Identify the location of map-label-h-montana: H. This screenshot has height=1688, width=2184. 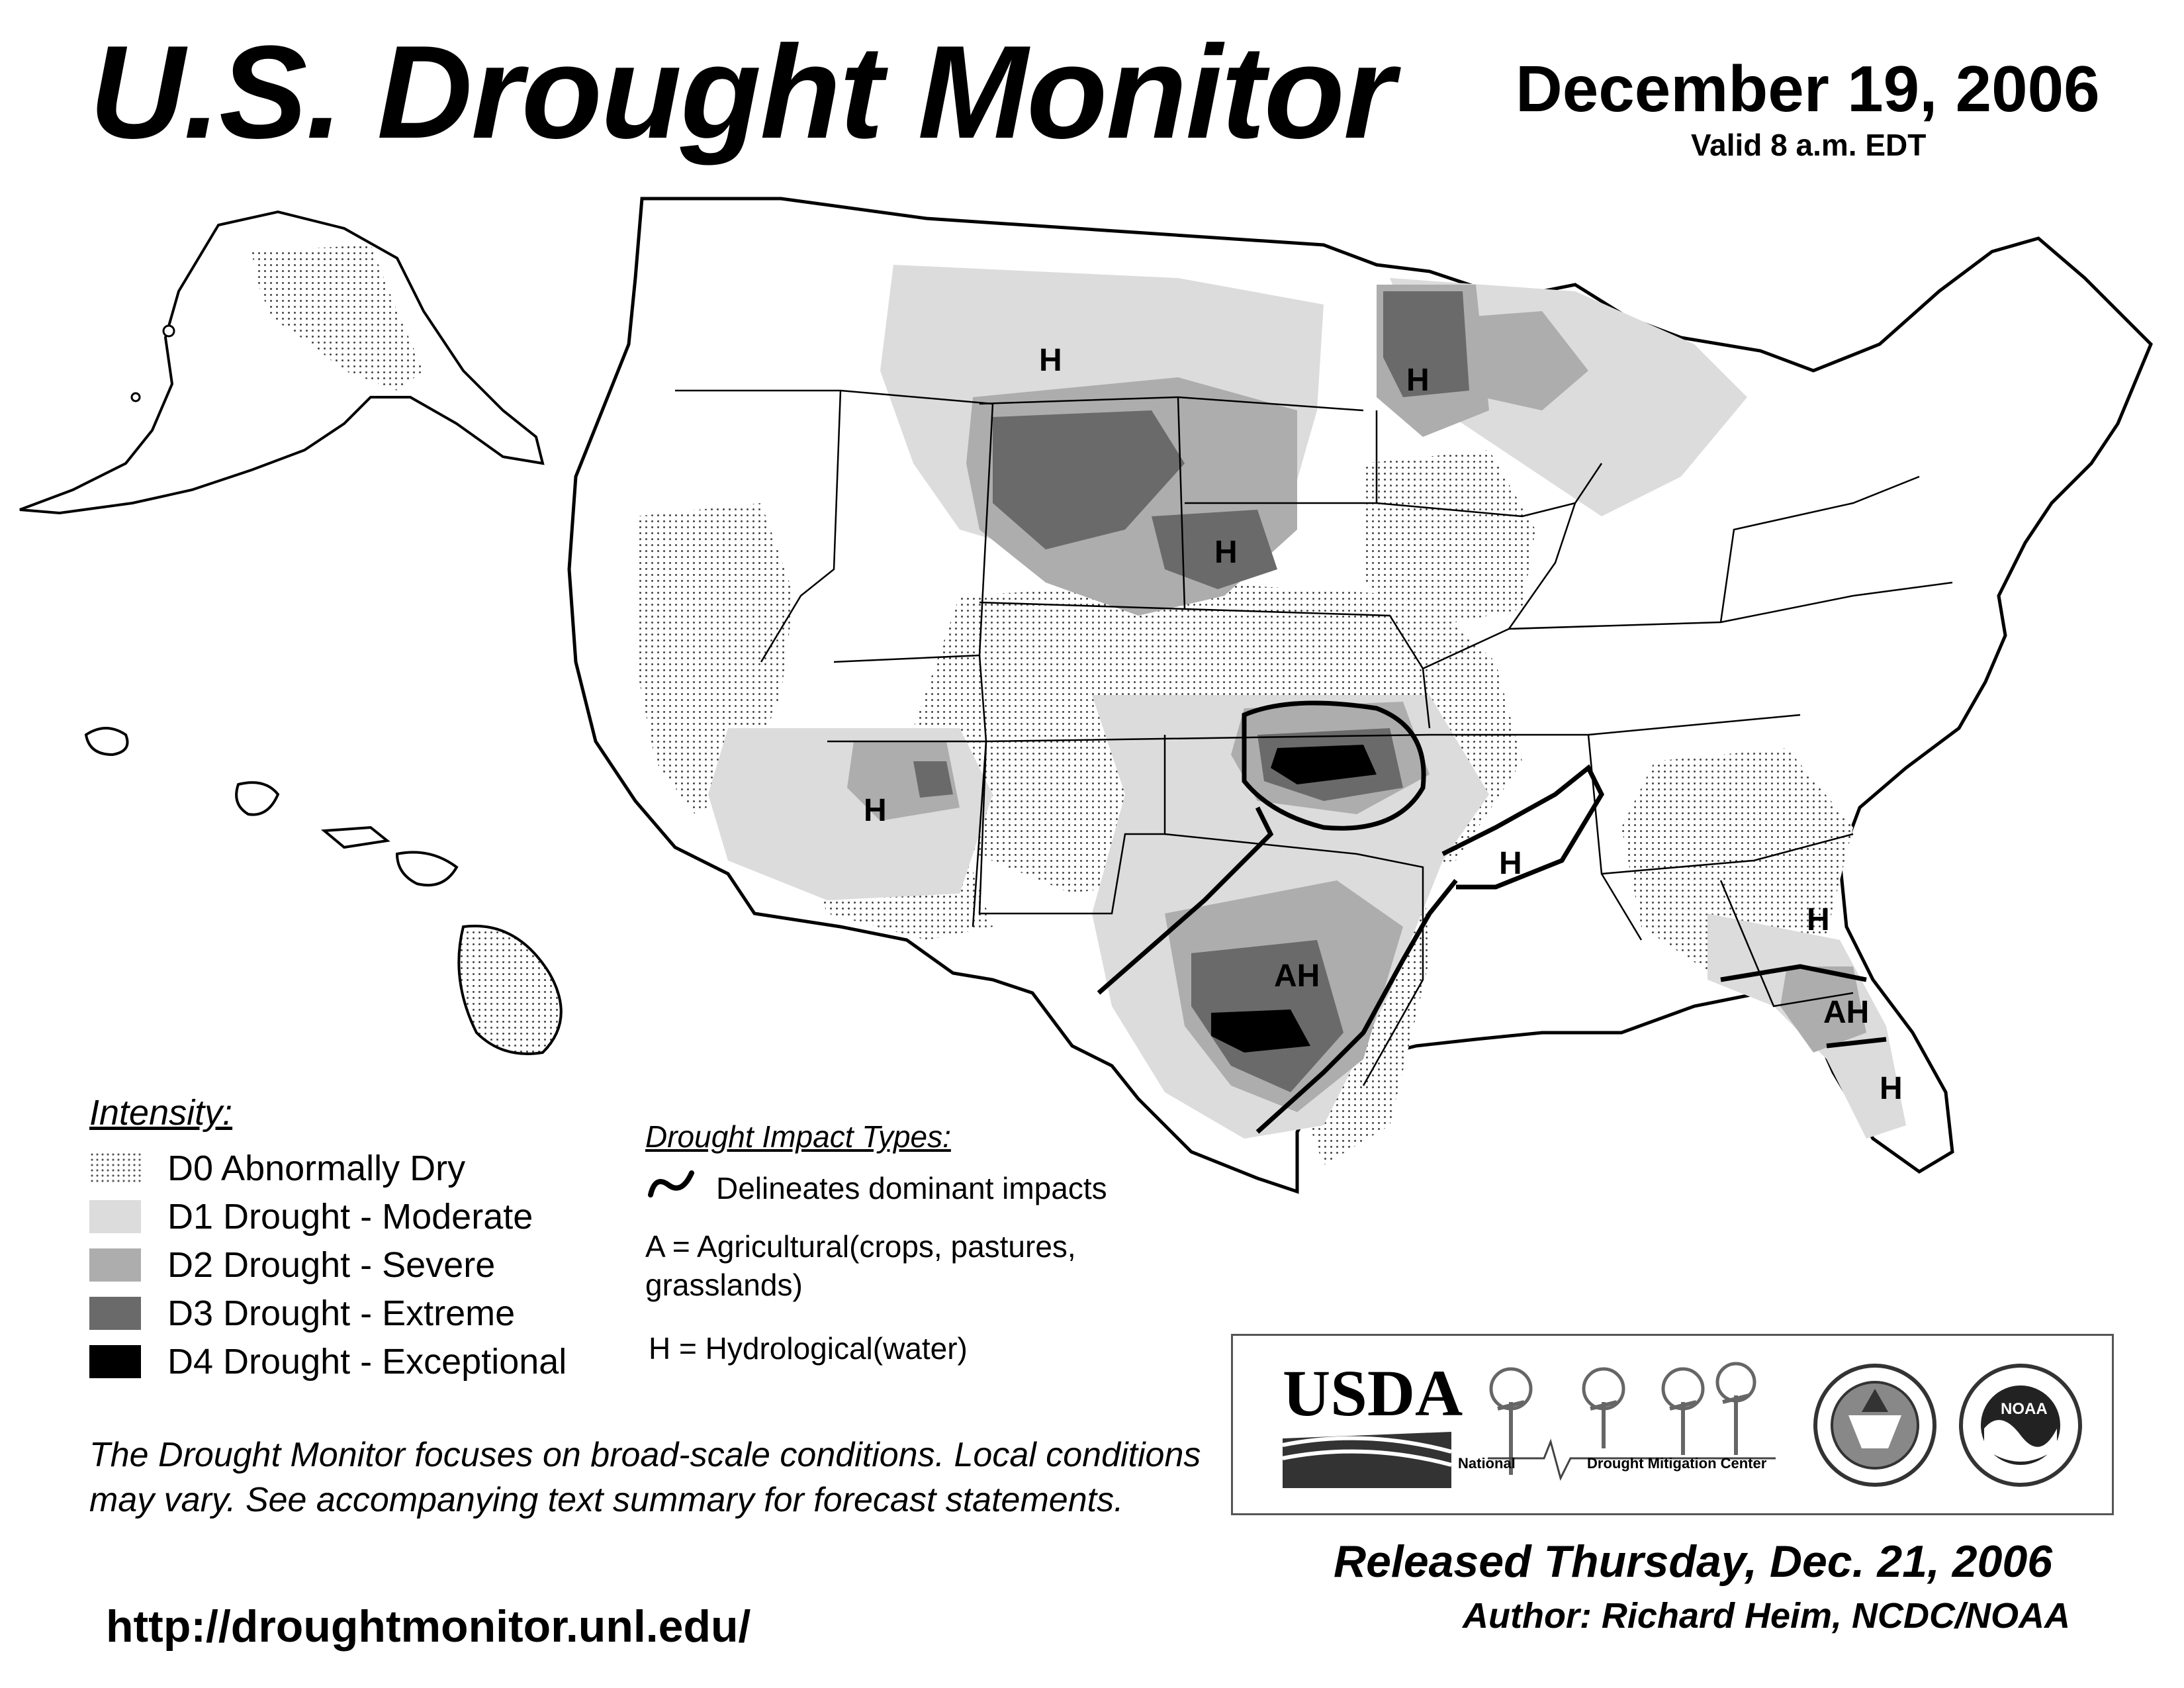
(1050, 360).